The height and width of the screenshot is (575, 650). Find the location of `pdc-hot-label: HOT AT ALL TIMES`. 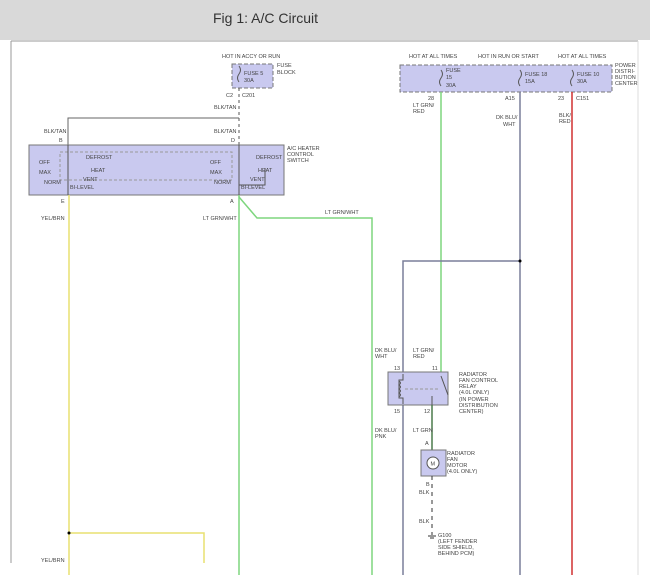

pdc-hot-label: HOT AT ALL TIMES is located at coordinates (433, 57).